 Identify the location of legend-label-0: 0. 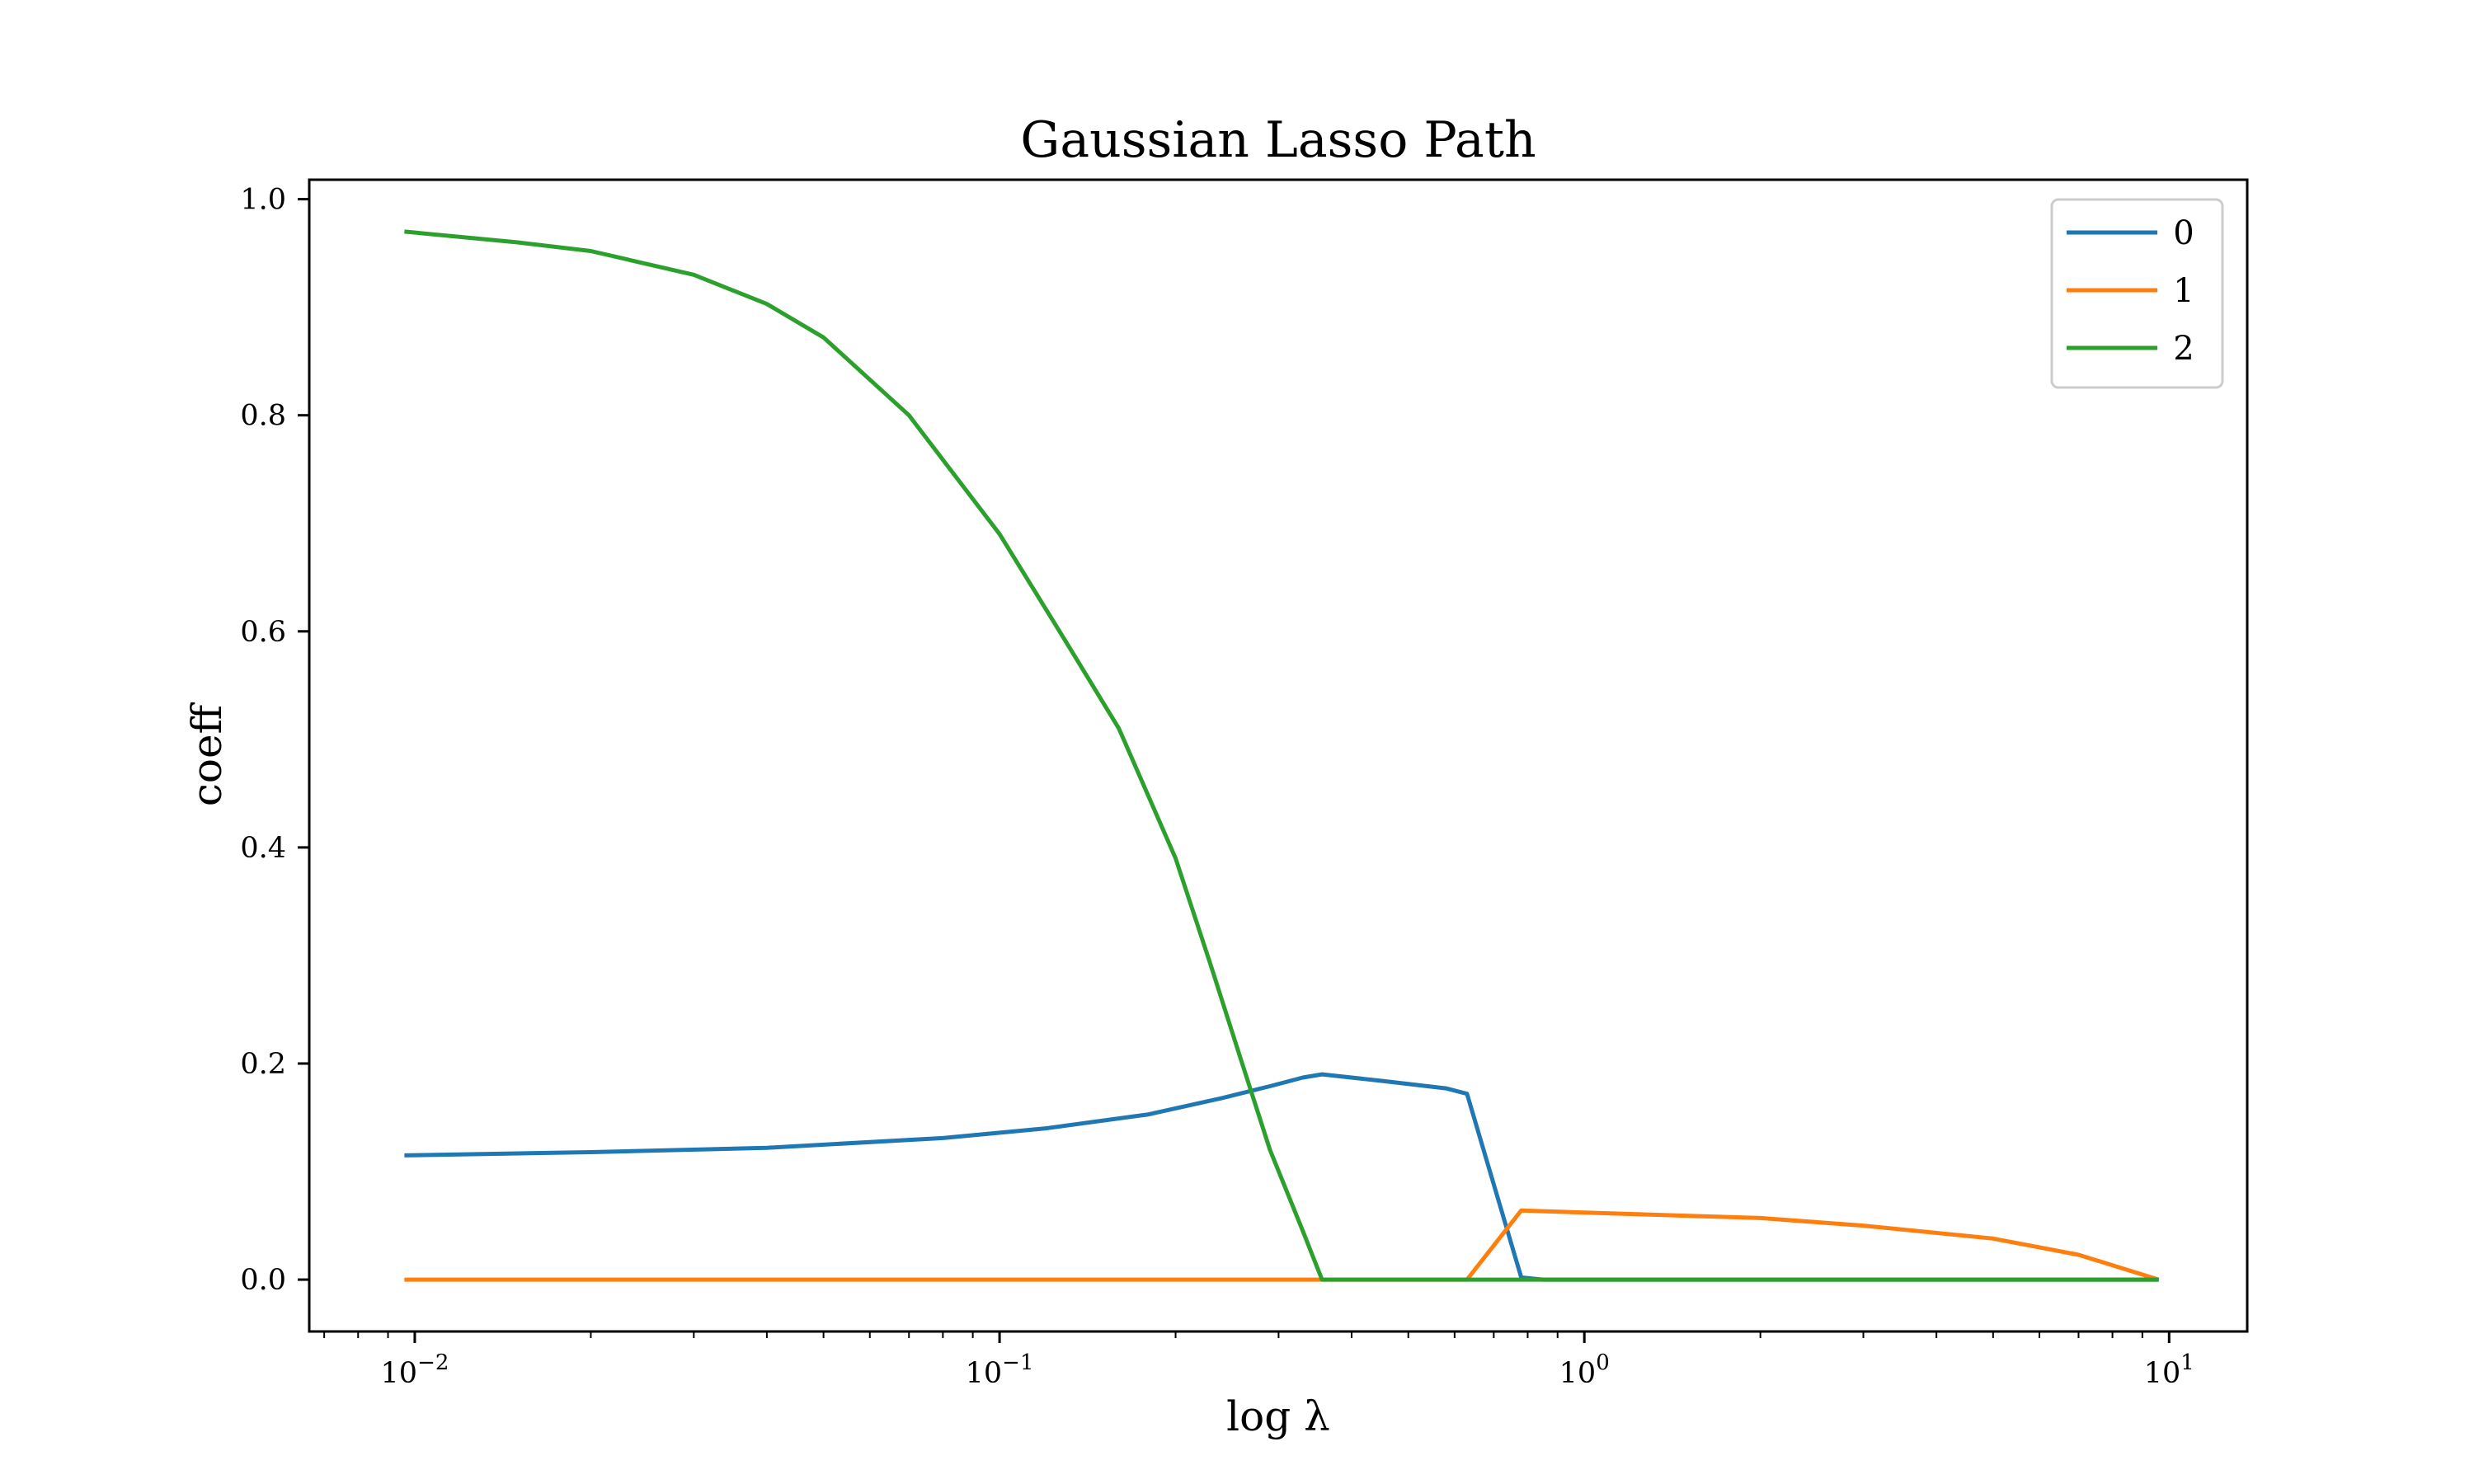
(2183, 233).